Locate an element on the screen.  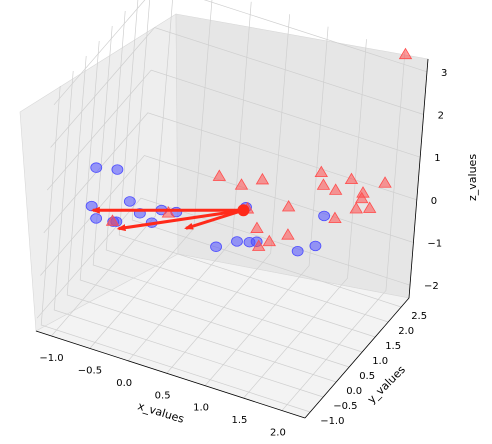
x-tick-label: 1.5 is located at coordinates (240, 420).